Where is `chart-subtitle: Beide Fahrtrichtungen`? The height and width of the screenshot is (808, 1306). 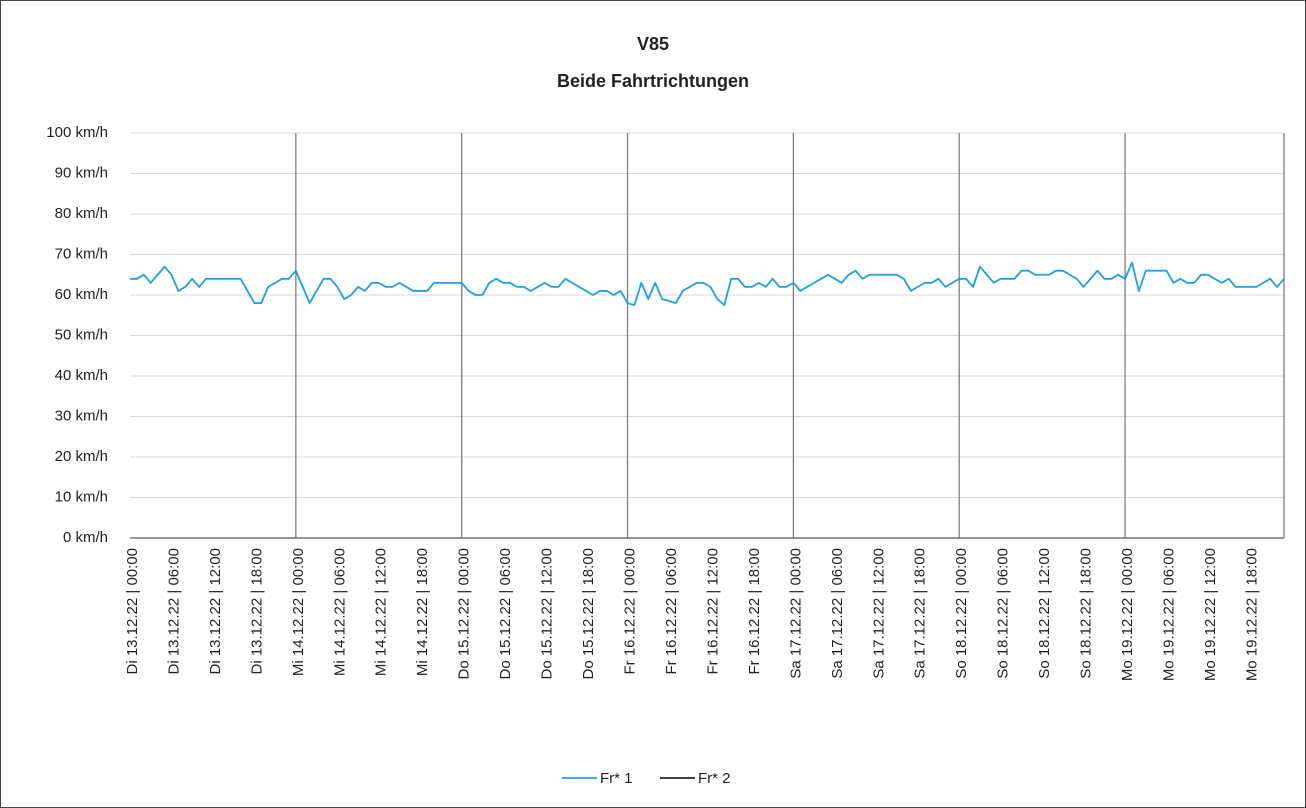
chart-subtitle: Beide Fahrtrichtungen is located at coordinates (653, 81).